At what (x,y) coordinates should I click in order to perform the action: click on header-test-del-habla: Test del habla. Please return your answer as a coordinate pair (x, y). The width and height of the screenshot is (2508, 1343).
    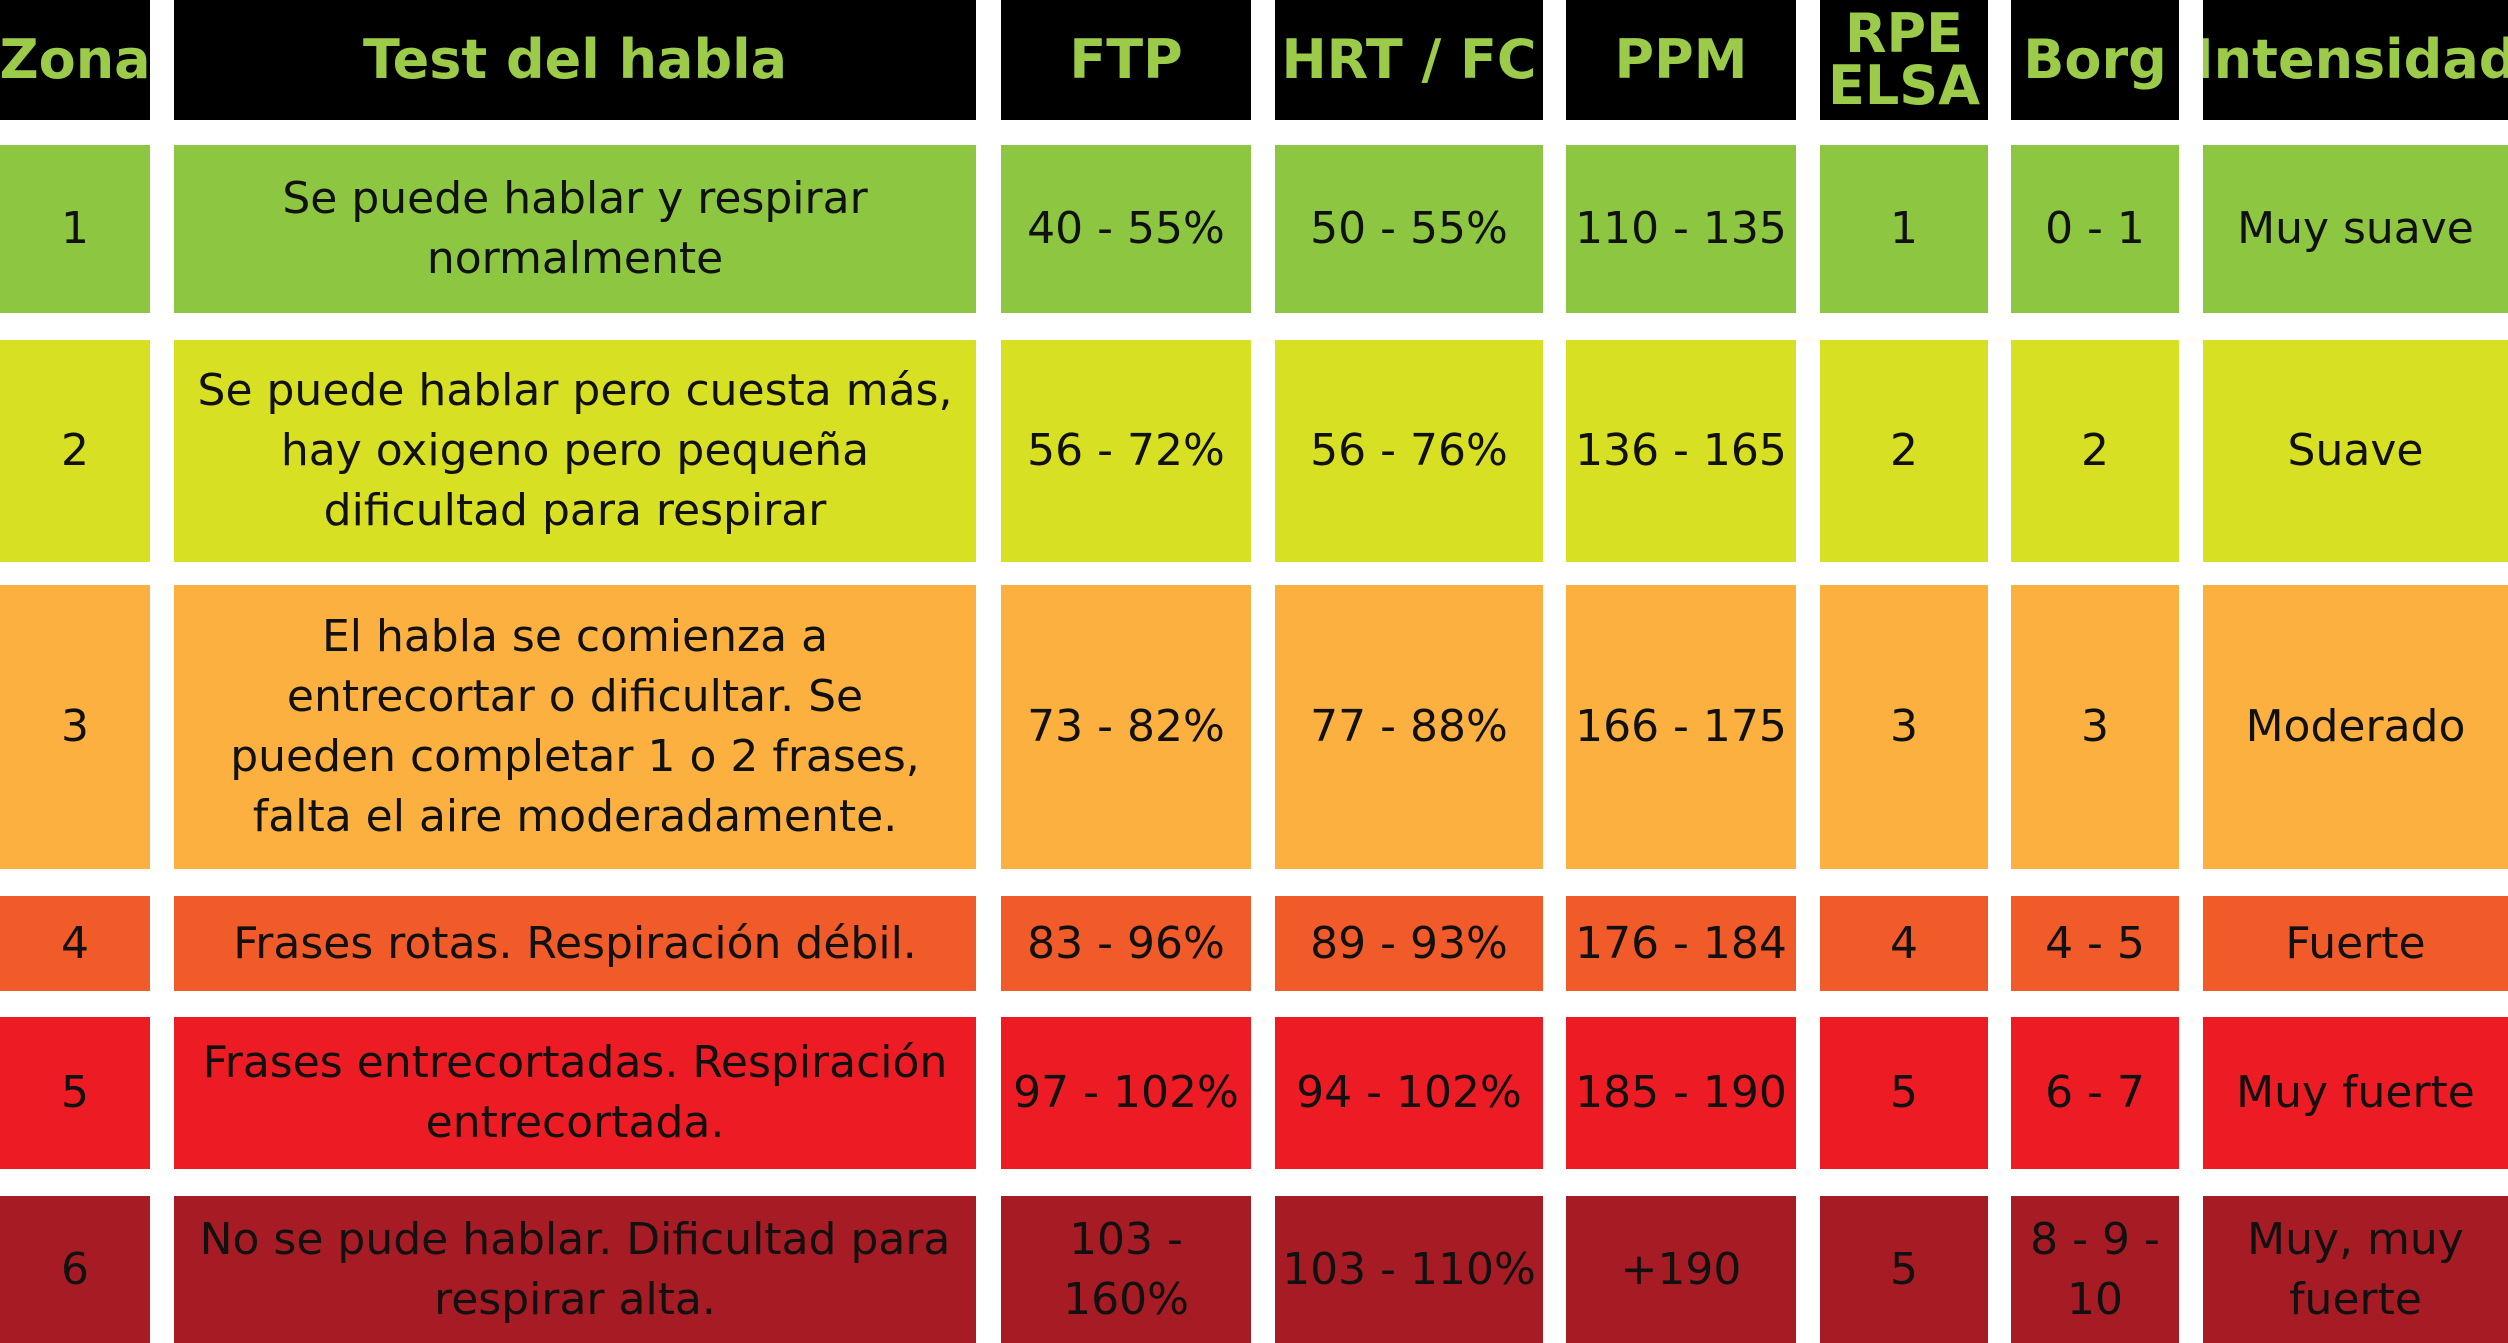
    Looking at the image, I should click on (575, 60).